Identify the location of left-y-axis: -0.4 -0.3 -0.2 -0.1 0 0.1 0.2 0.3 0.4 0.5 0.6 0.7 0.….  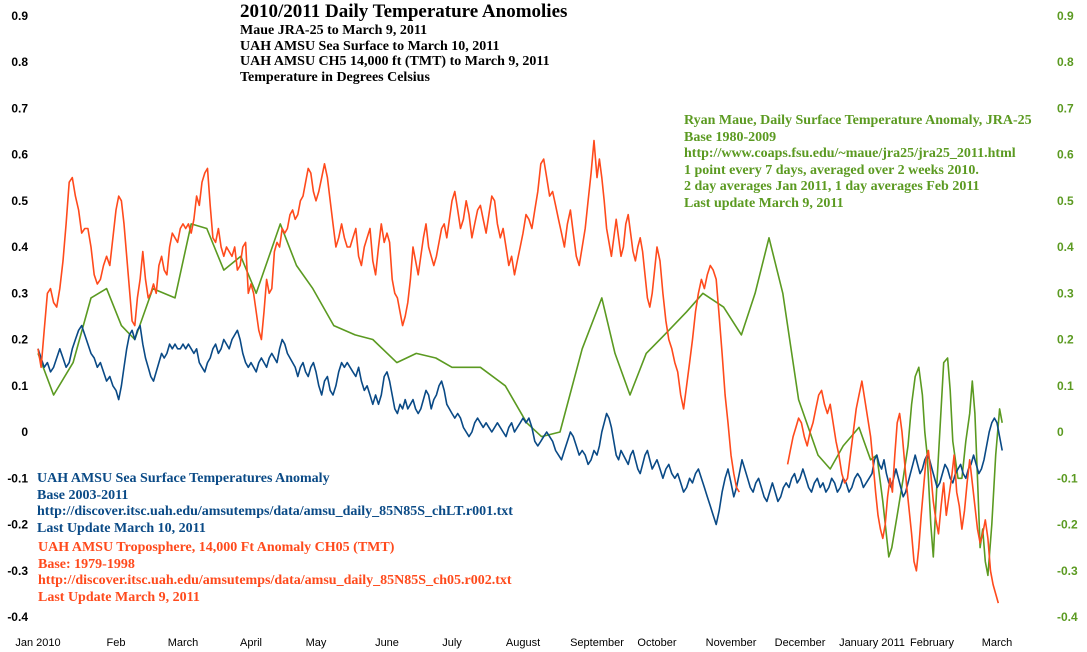
(17, 316).